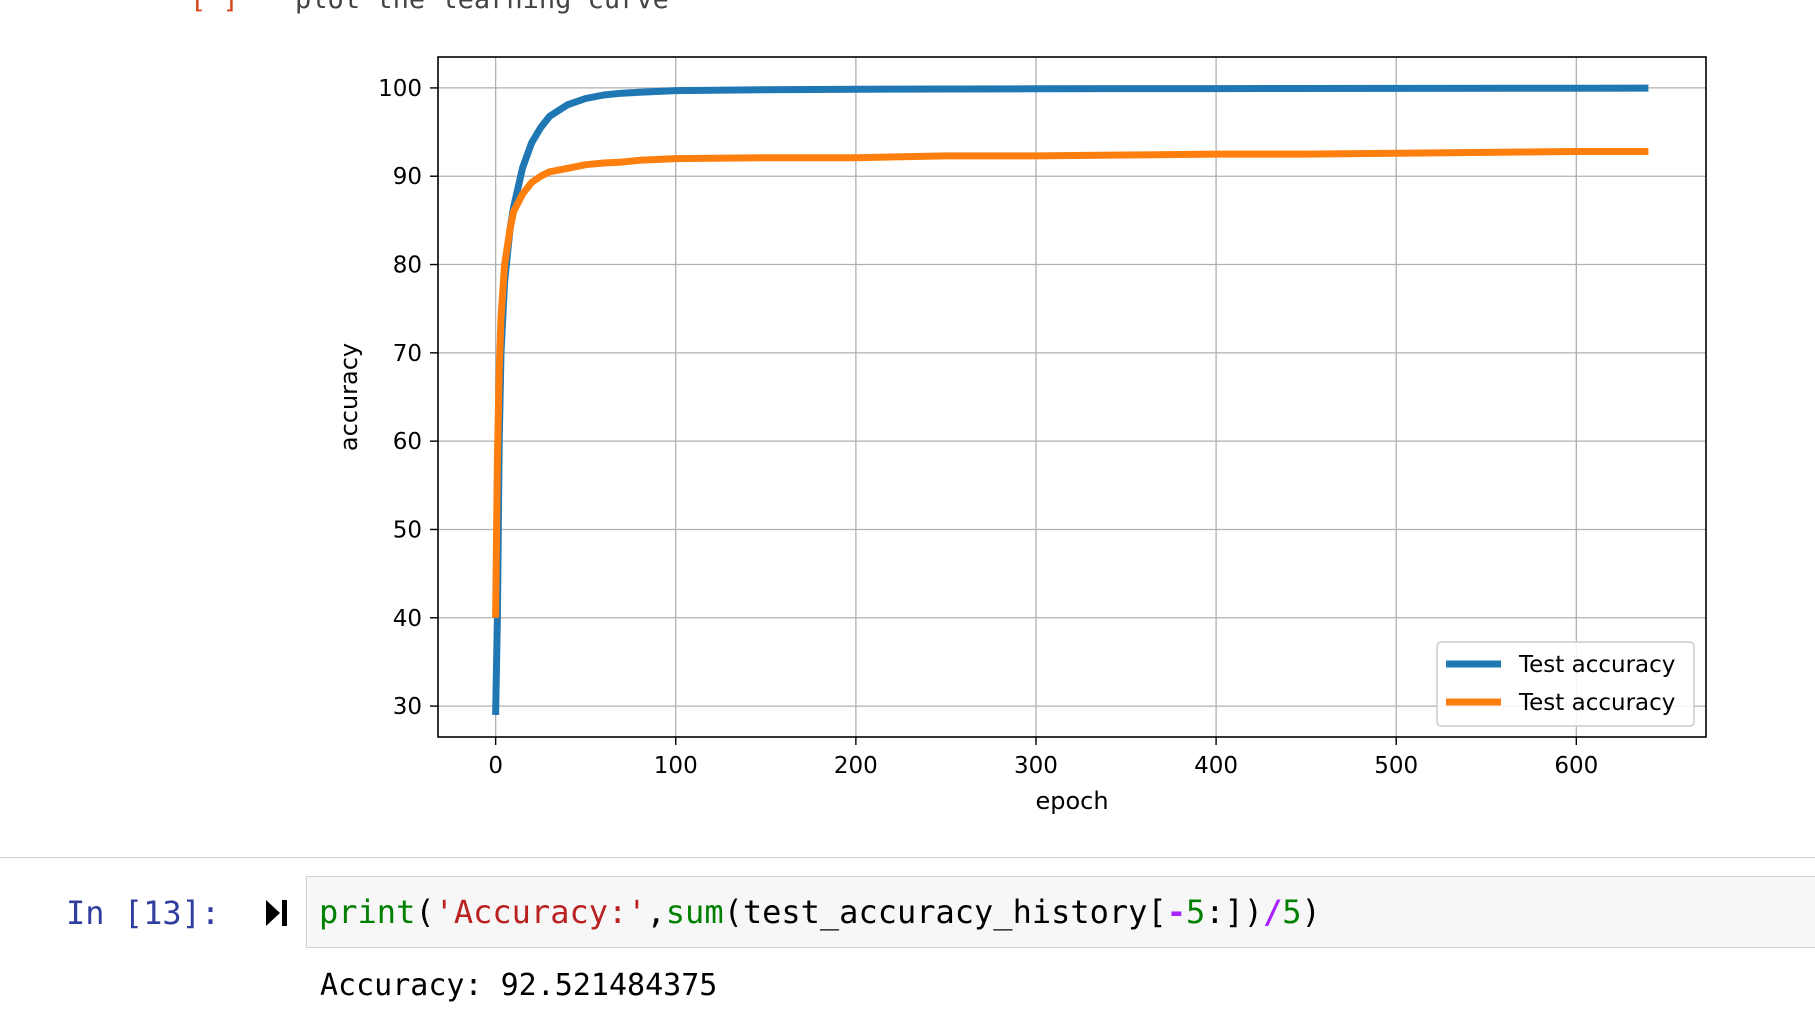 The image size is (1815, 1015). I want to click on legend-box, so click(1565, 684).